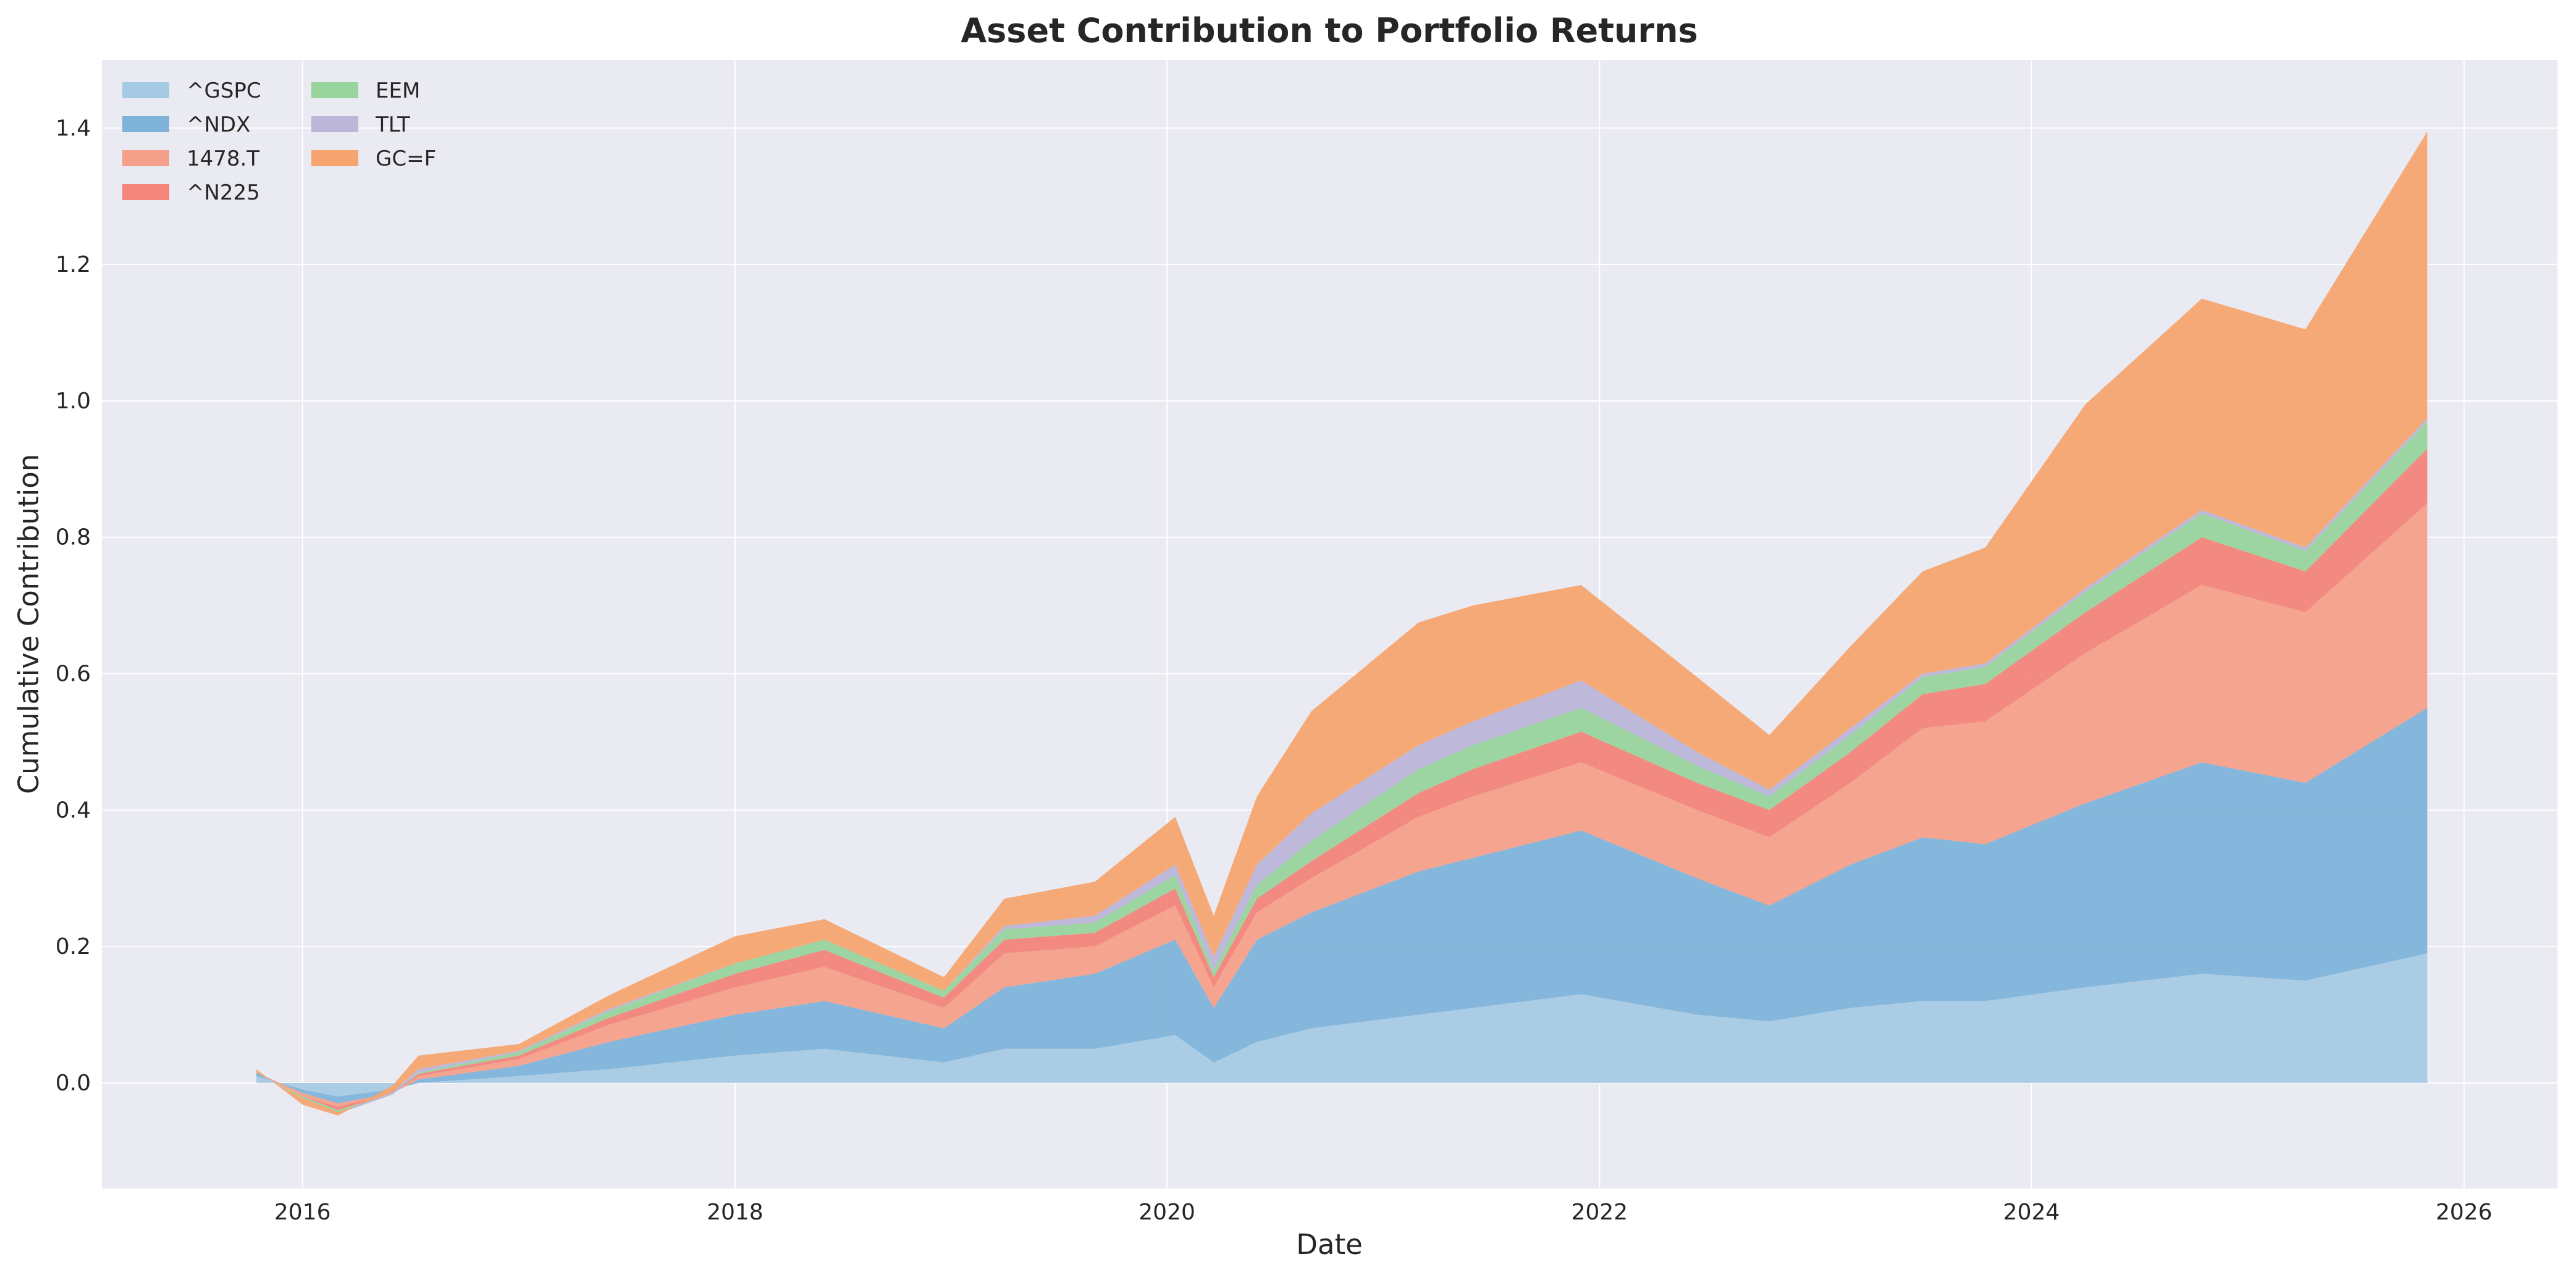 Image resolution: width=2576 pixels, height=1280 pixels. What do you see at coordinates (334, 158) in the screenshot?
I see `legend-swatch-gc-f` at bounding box center [334, 158].